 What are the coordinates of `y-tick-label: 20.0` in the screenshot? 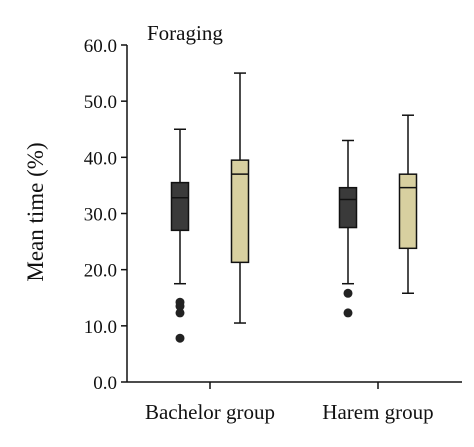 It's located at (100, 271).